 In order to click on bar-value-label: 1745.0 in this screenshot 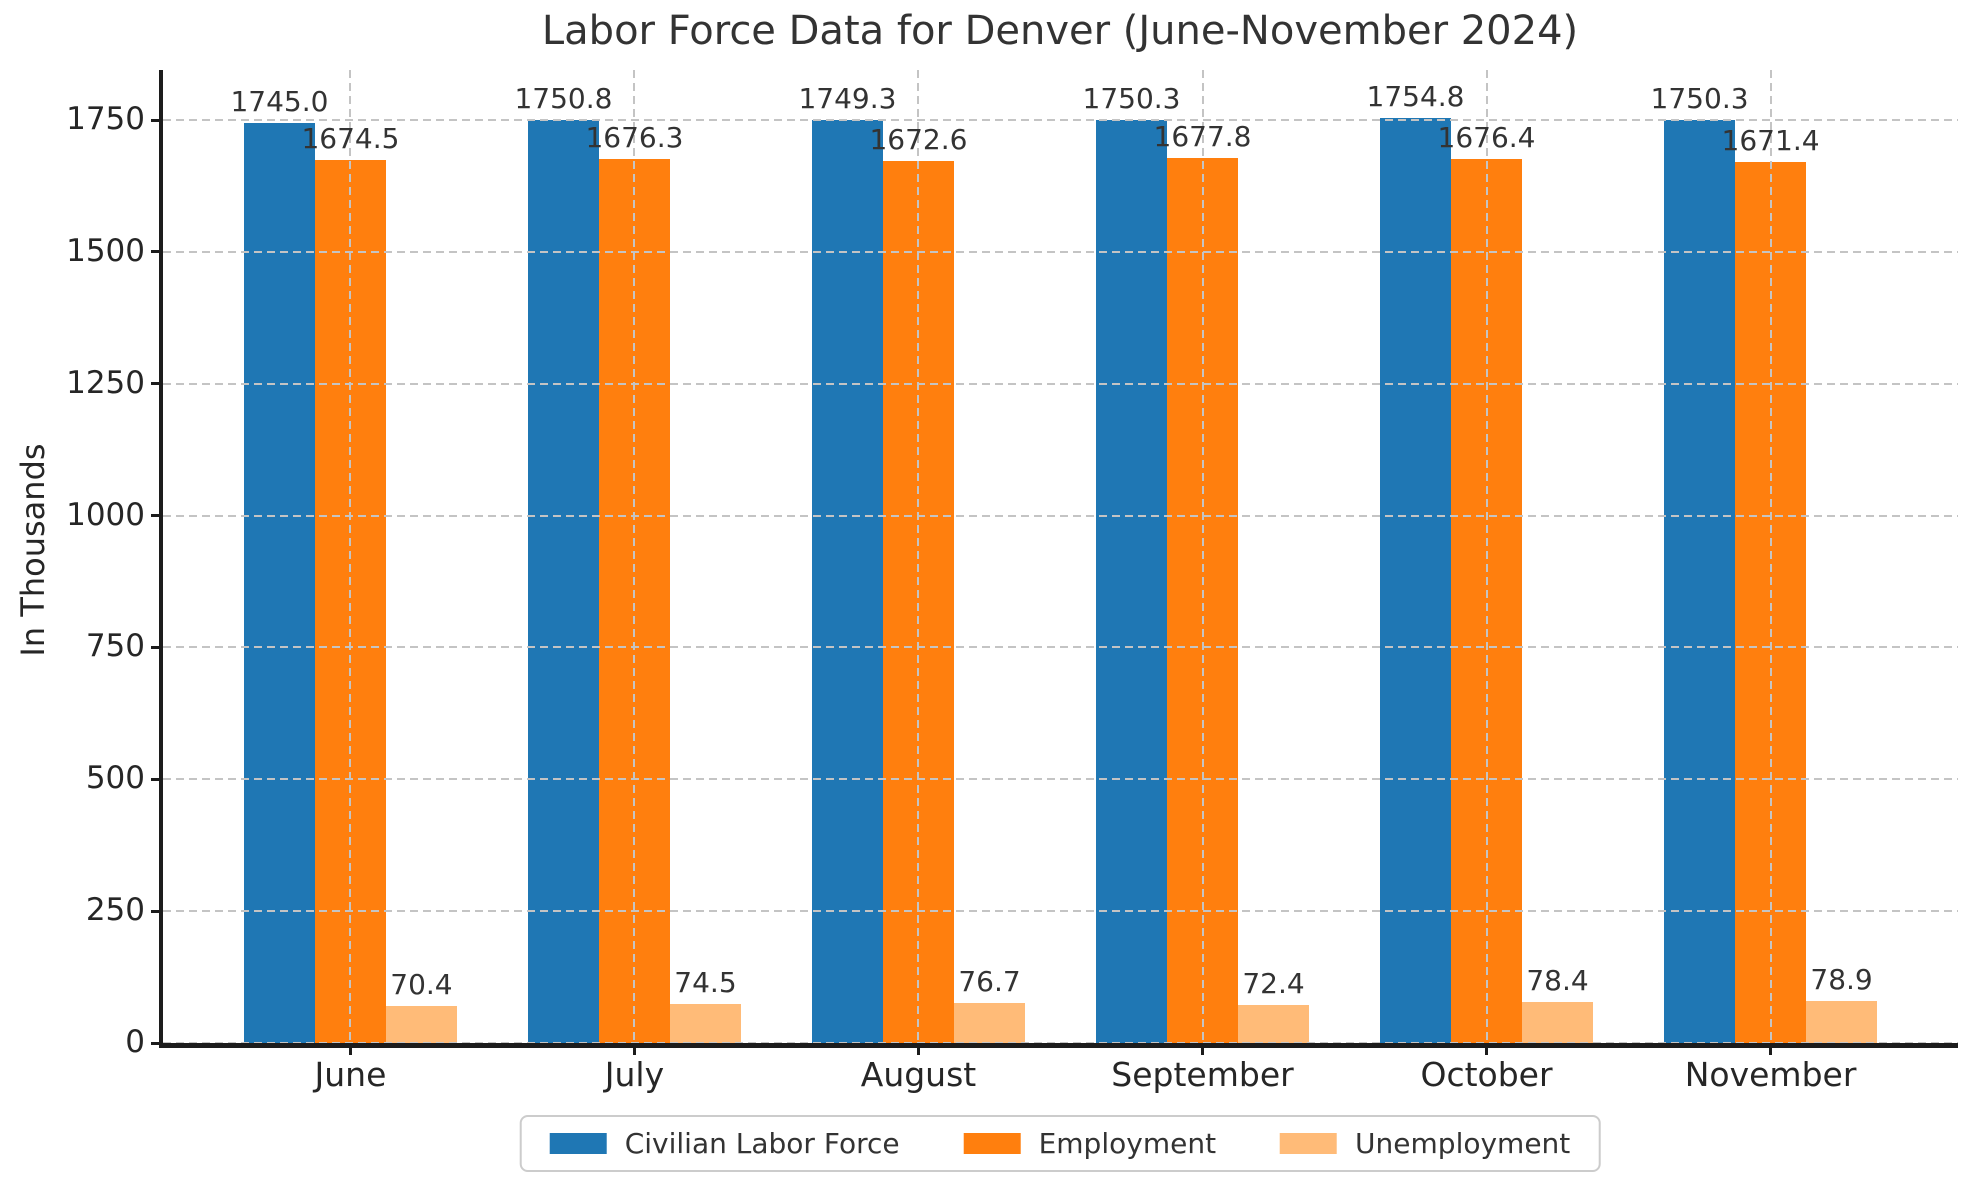, I will do `click(279, 101)`.